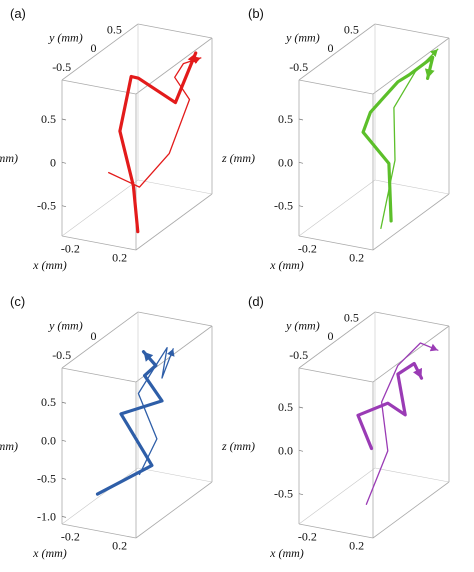 The height and width of the screenshot is (572, 474). I want to click on panel-label: (d), so click(256, 301).